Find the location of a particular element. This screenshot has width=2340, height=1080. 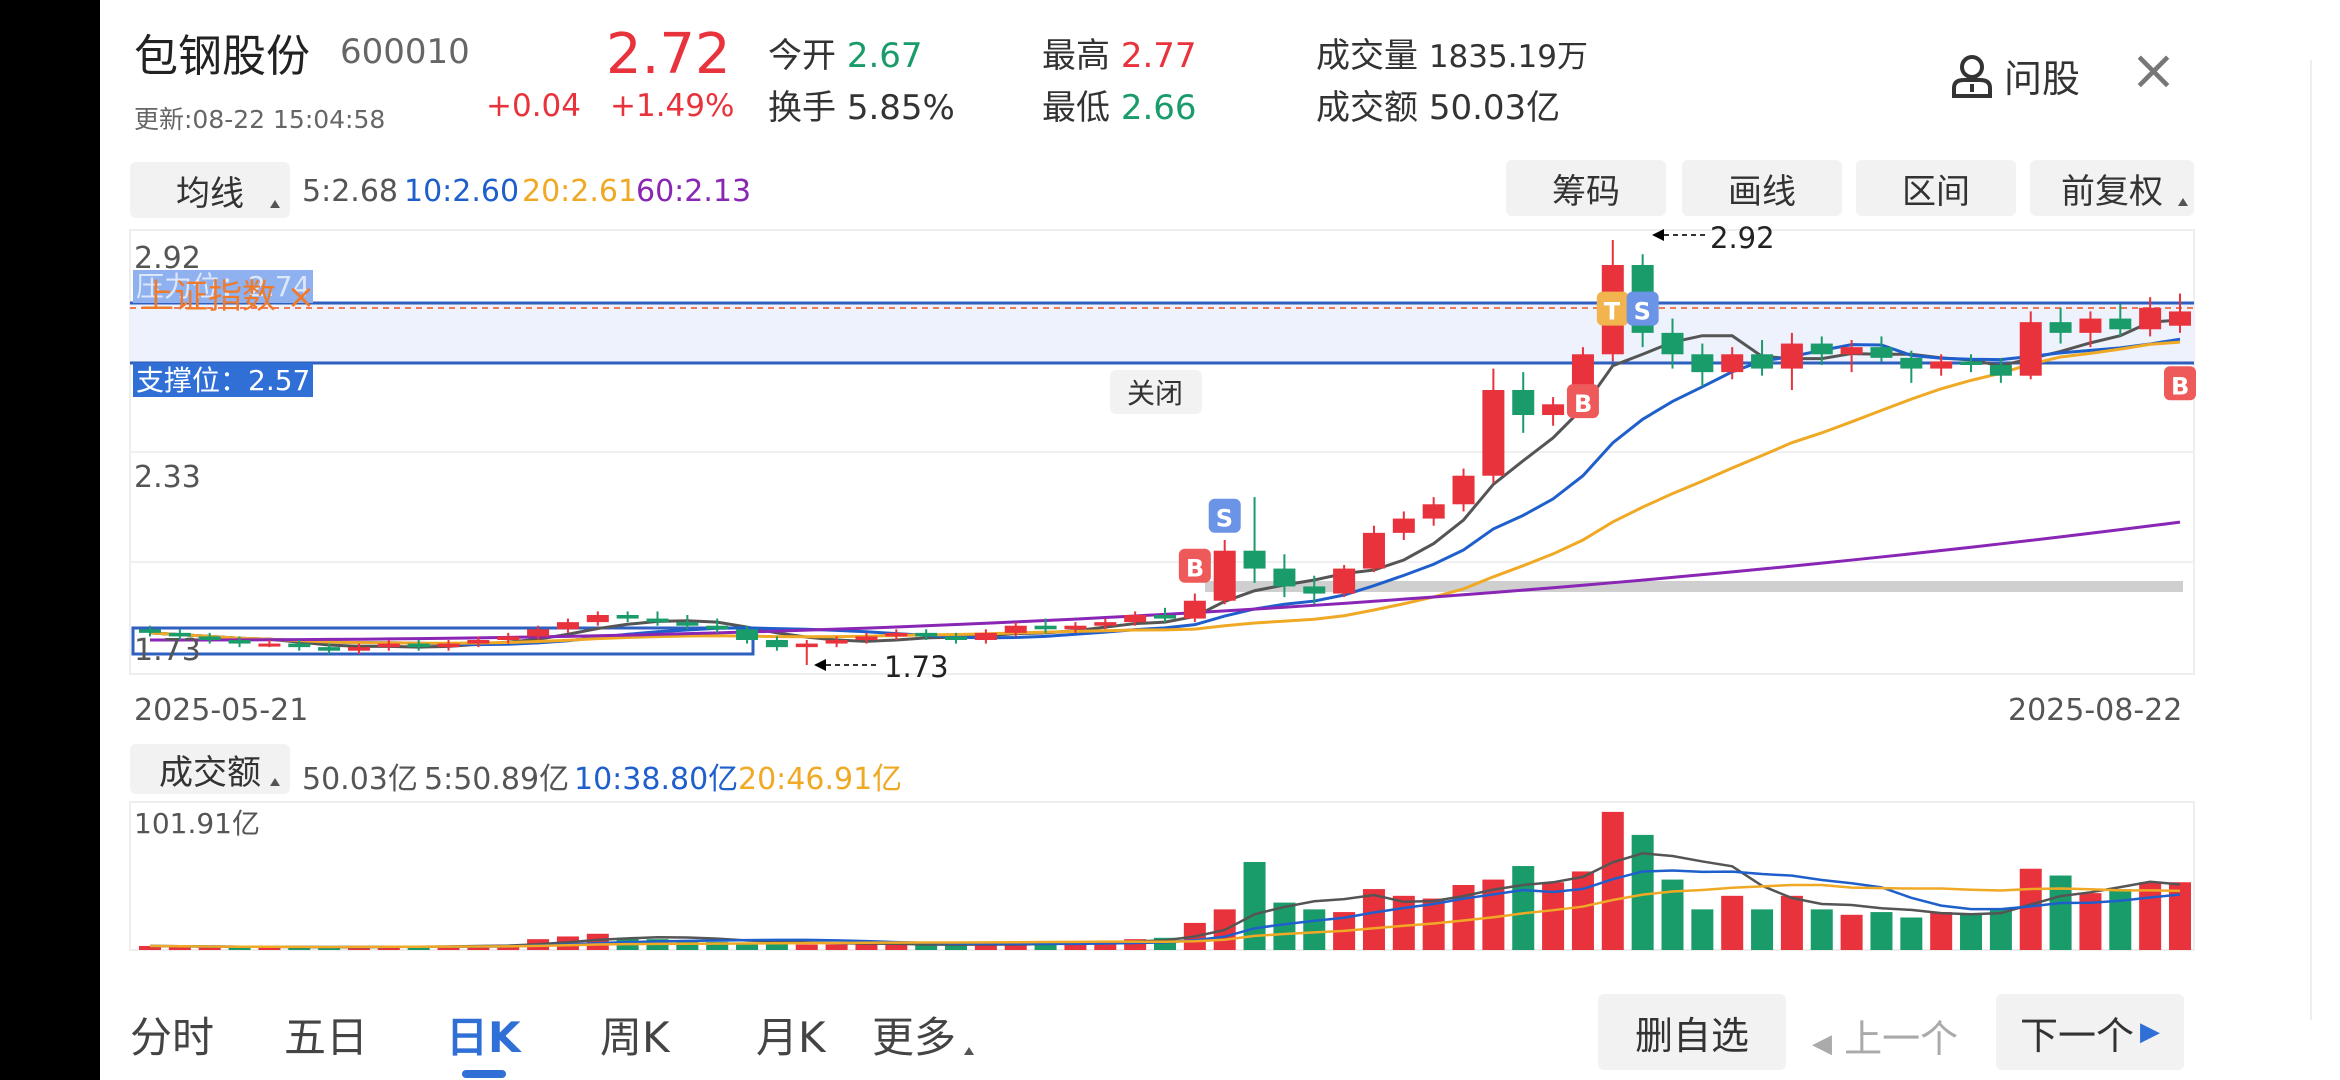

next-stock-button: 下一个 ▶ is located at coordinates (2090, 1032).